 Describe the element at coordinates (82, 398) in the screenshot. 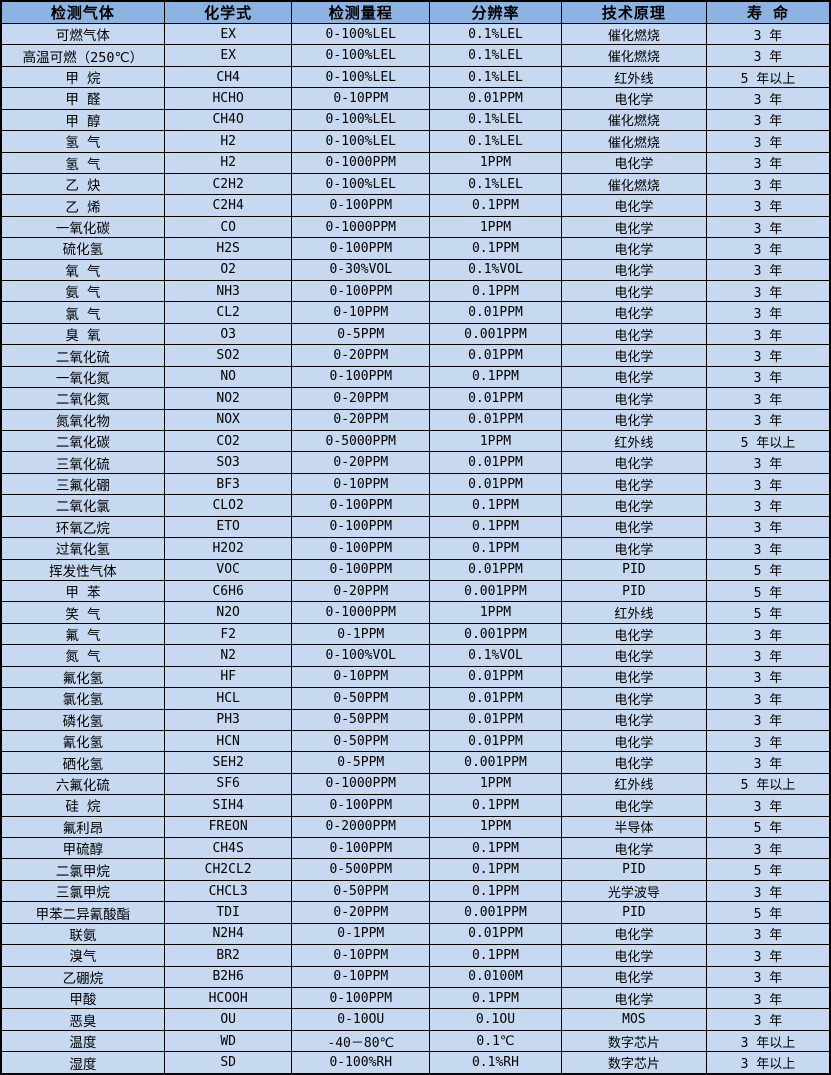

I see `cell: 二氧化氮` at that location.